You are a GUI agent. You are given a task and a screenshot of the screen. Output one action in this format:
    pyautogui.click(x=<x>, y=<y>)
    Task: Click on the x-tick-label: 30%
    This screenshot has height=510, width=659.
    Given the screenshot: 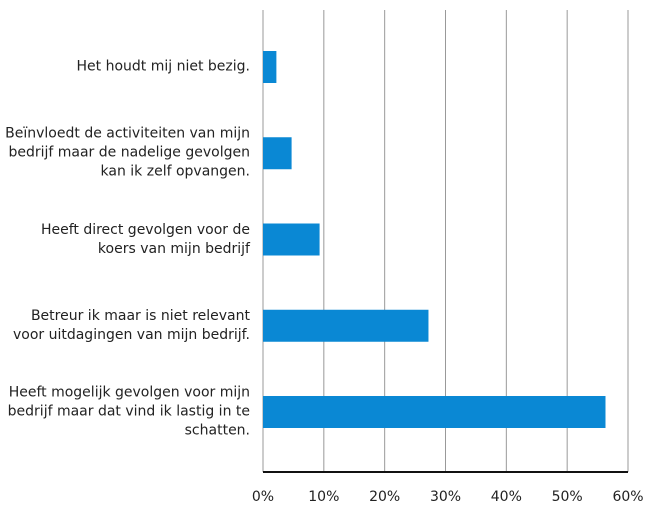 What is the action you would take?
    pyautogui.click(x=445, y=497)
    